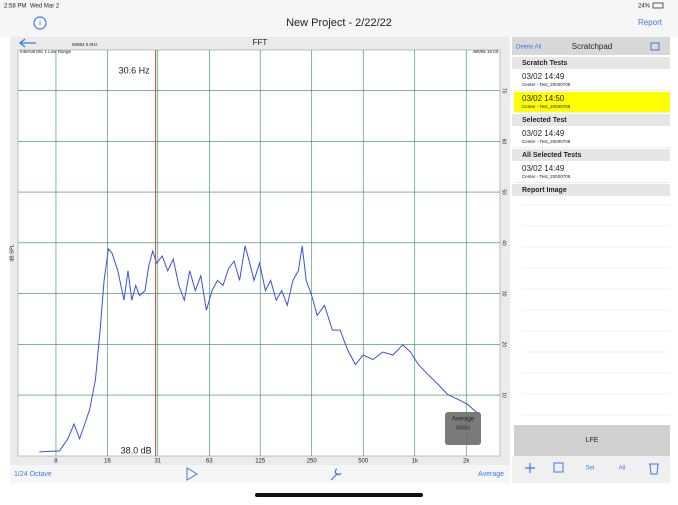 This screenshot has width=678, height=505. I want to click on section-title: Scratch Tests, so click(544, 63).